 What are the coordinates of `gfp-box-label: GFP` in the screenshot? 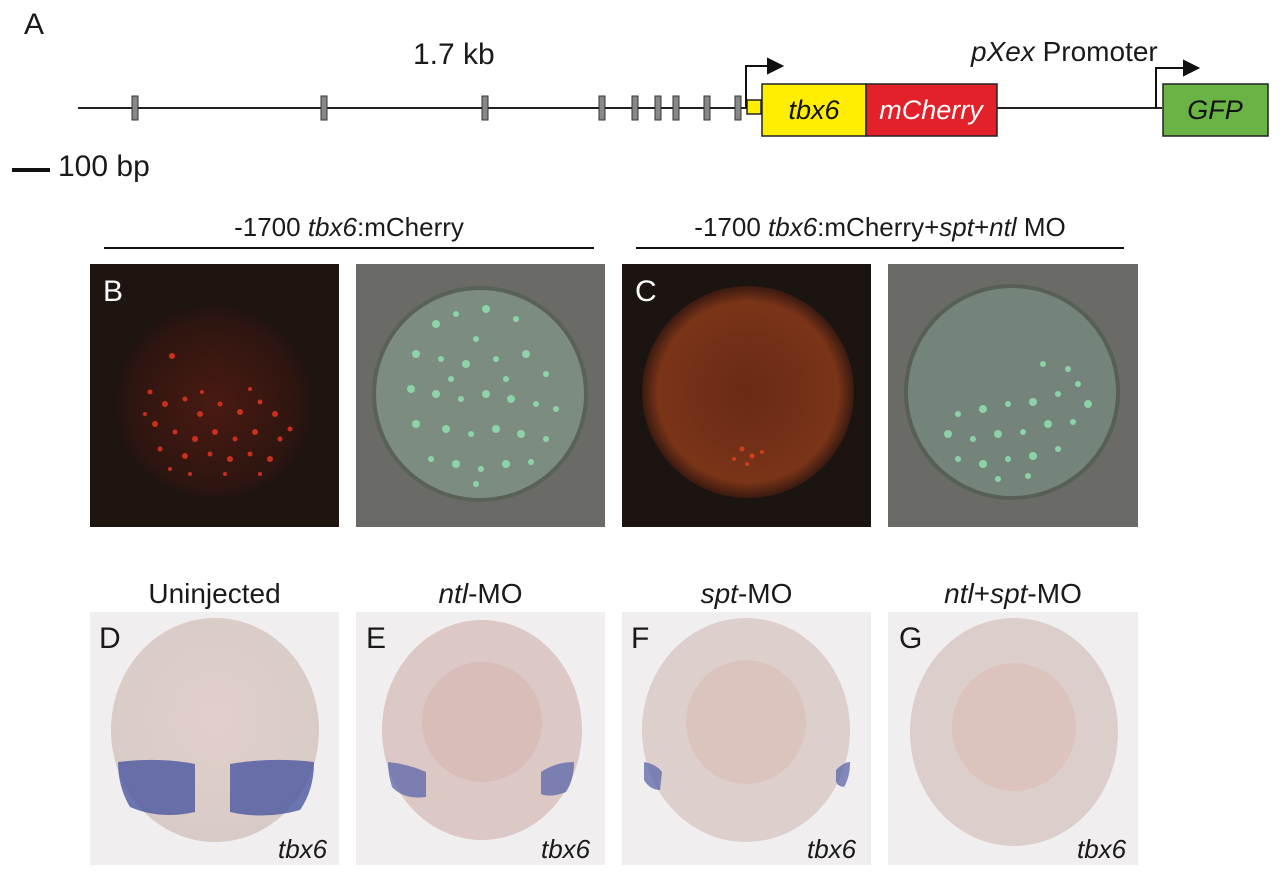 It's located at (1215, 110).